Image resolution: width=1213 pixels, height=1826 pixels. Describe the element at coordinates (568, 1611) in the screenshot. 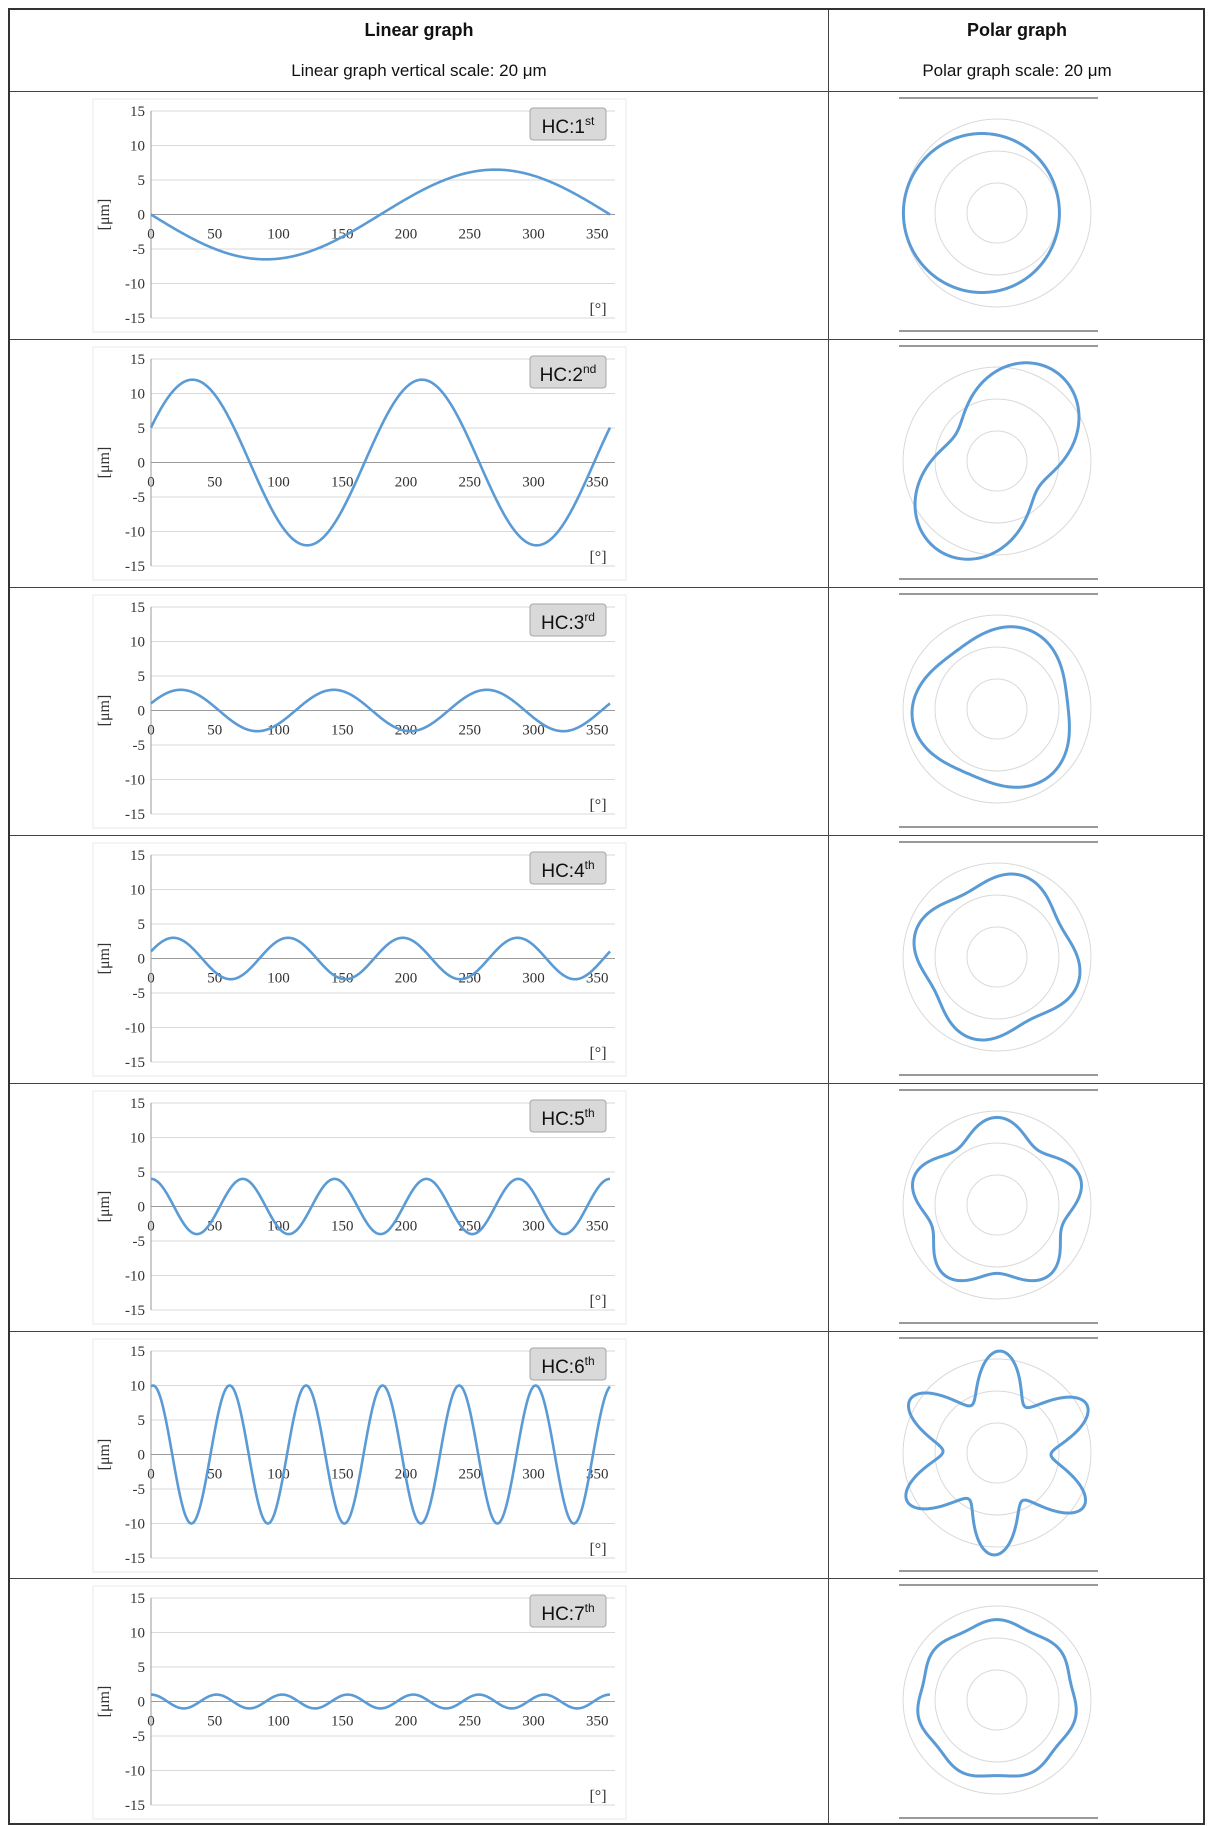

I see `harmonic-badge: HC:7th` at that location.